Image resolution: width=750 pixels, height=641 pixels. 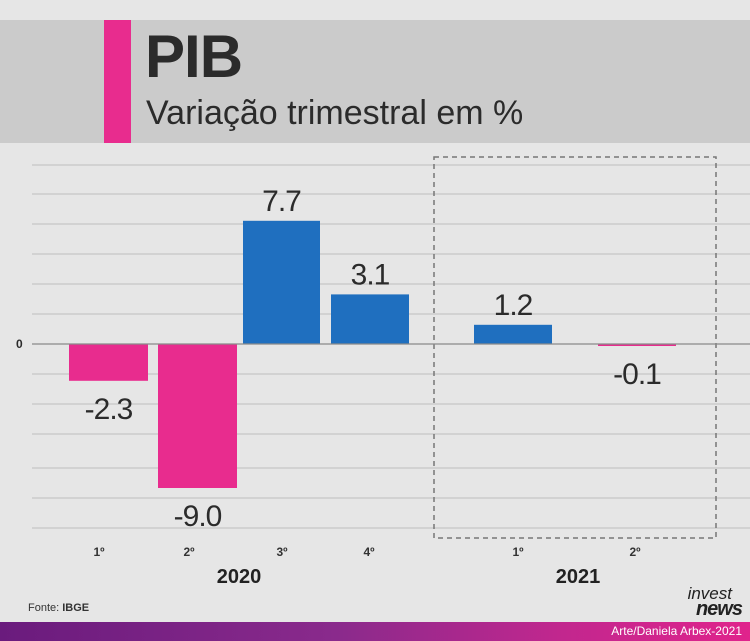 What do you see at coordinates (518, 552) in the screenshot?
I see `category-label-5: 1º` at bounding box center [518, 552].